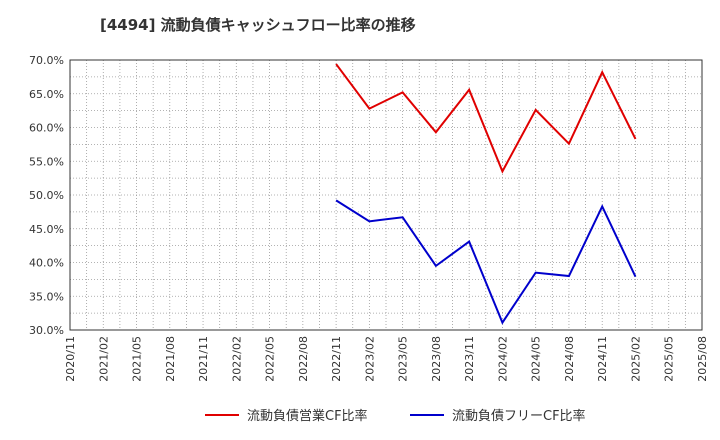 Image resolution: width=720 pixels, height=440 pixels. Describe the element at coordinates (258, 25) in the screenshot. I see `chart-title: [4494] 流動負債キャッシュフロー比率の推移` at that location.